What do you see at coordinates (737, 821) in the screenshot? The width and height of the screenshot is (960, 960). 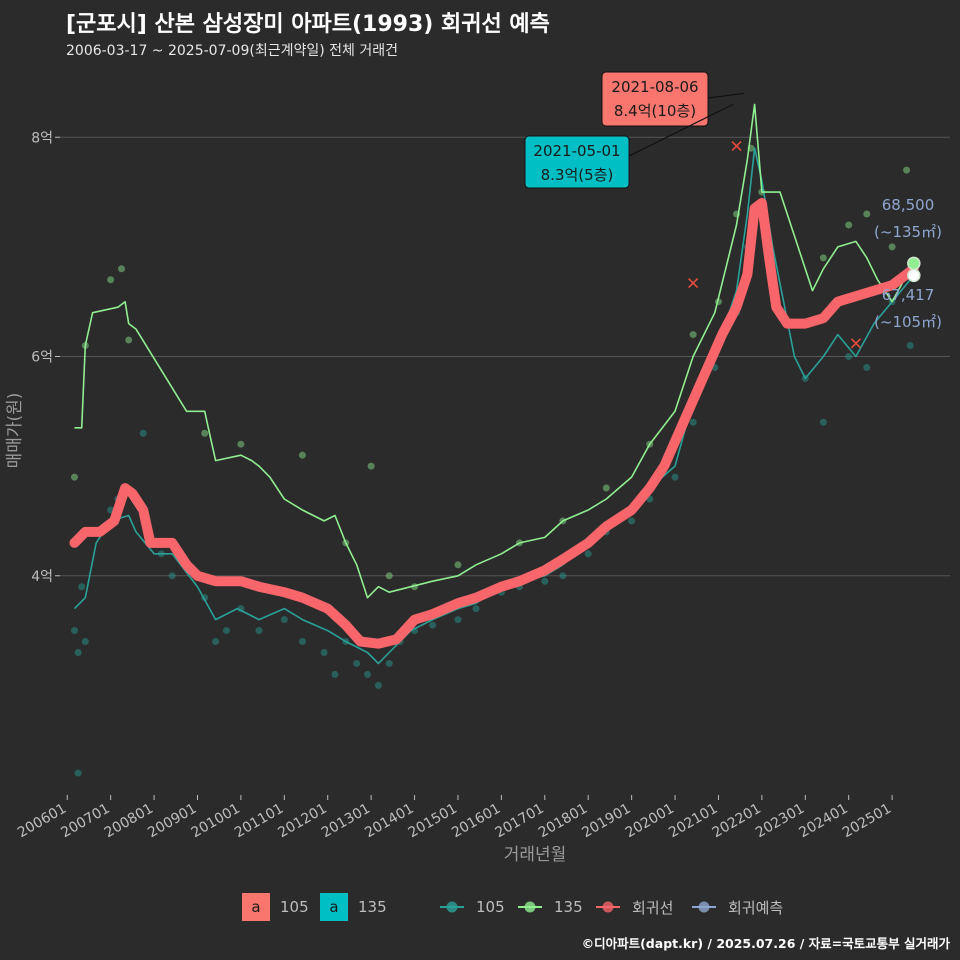 I see `x-tick-label-16: 202201` at bounding box center [737, 821].